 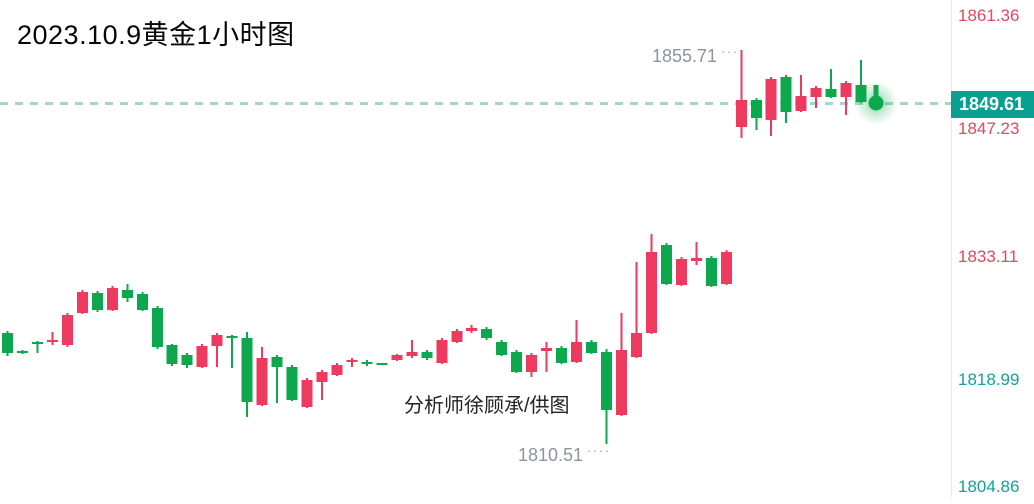 I want to click on y-axis-border, so click(x=951, y=248).